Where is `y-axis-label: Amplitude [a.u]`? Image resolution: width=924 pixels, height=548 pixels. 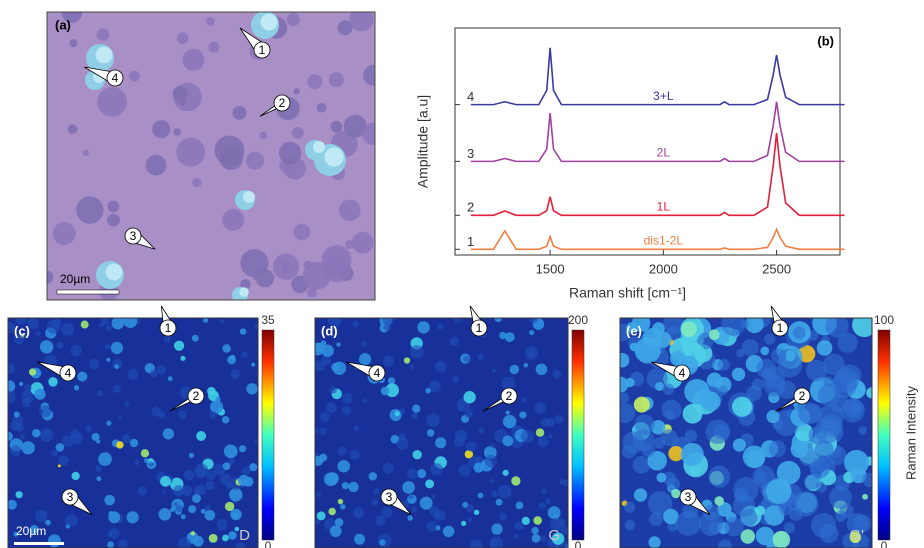 y-axis-label: Amplitude [a.u] is located at coordinates (423, 141).